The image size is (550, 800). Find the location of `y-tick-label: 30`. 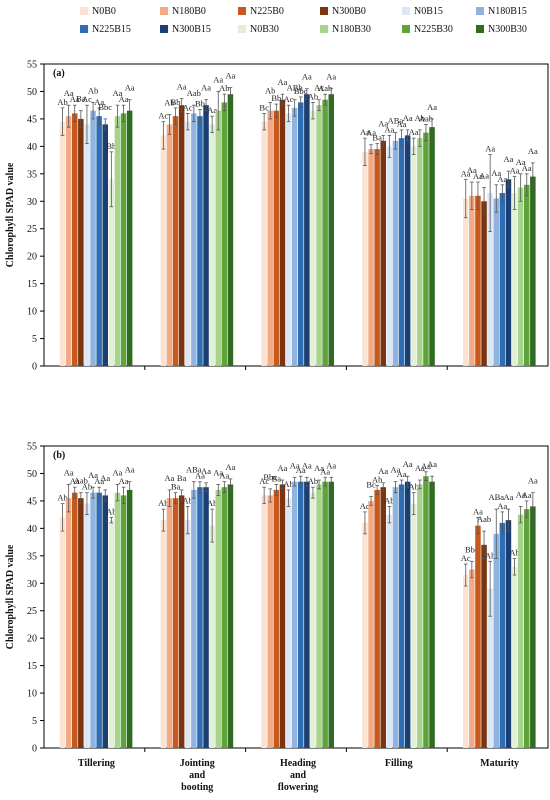

y-tick-label: 30 is located at coordinates (32, 202).